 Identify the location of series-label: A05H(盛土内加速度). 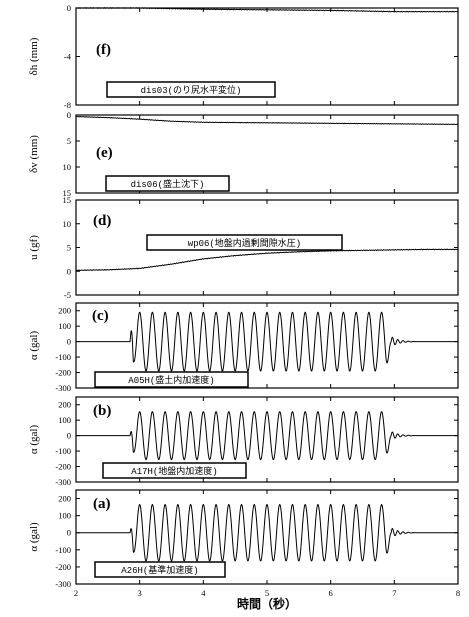
(171, 380).